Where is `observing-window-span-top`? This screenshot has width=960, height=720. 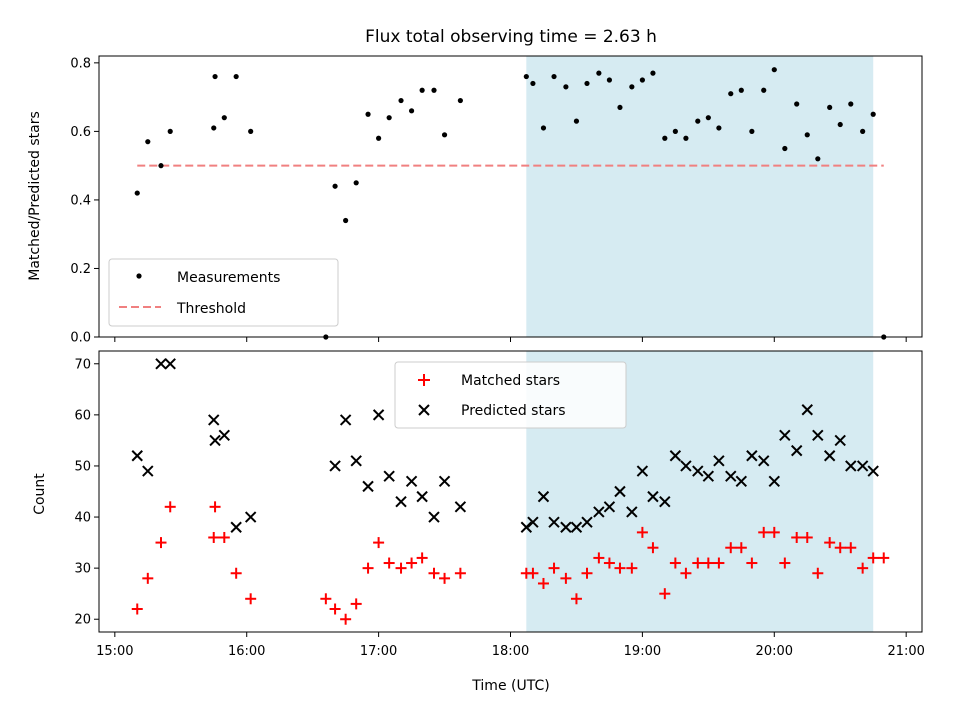
observing-window-span-top is located at coordinates (700, 196).